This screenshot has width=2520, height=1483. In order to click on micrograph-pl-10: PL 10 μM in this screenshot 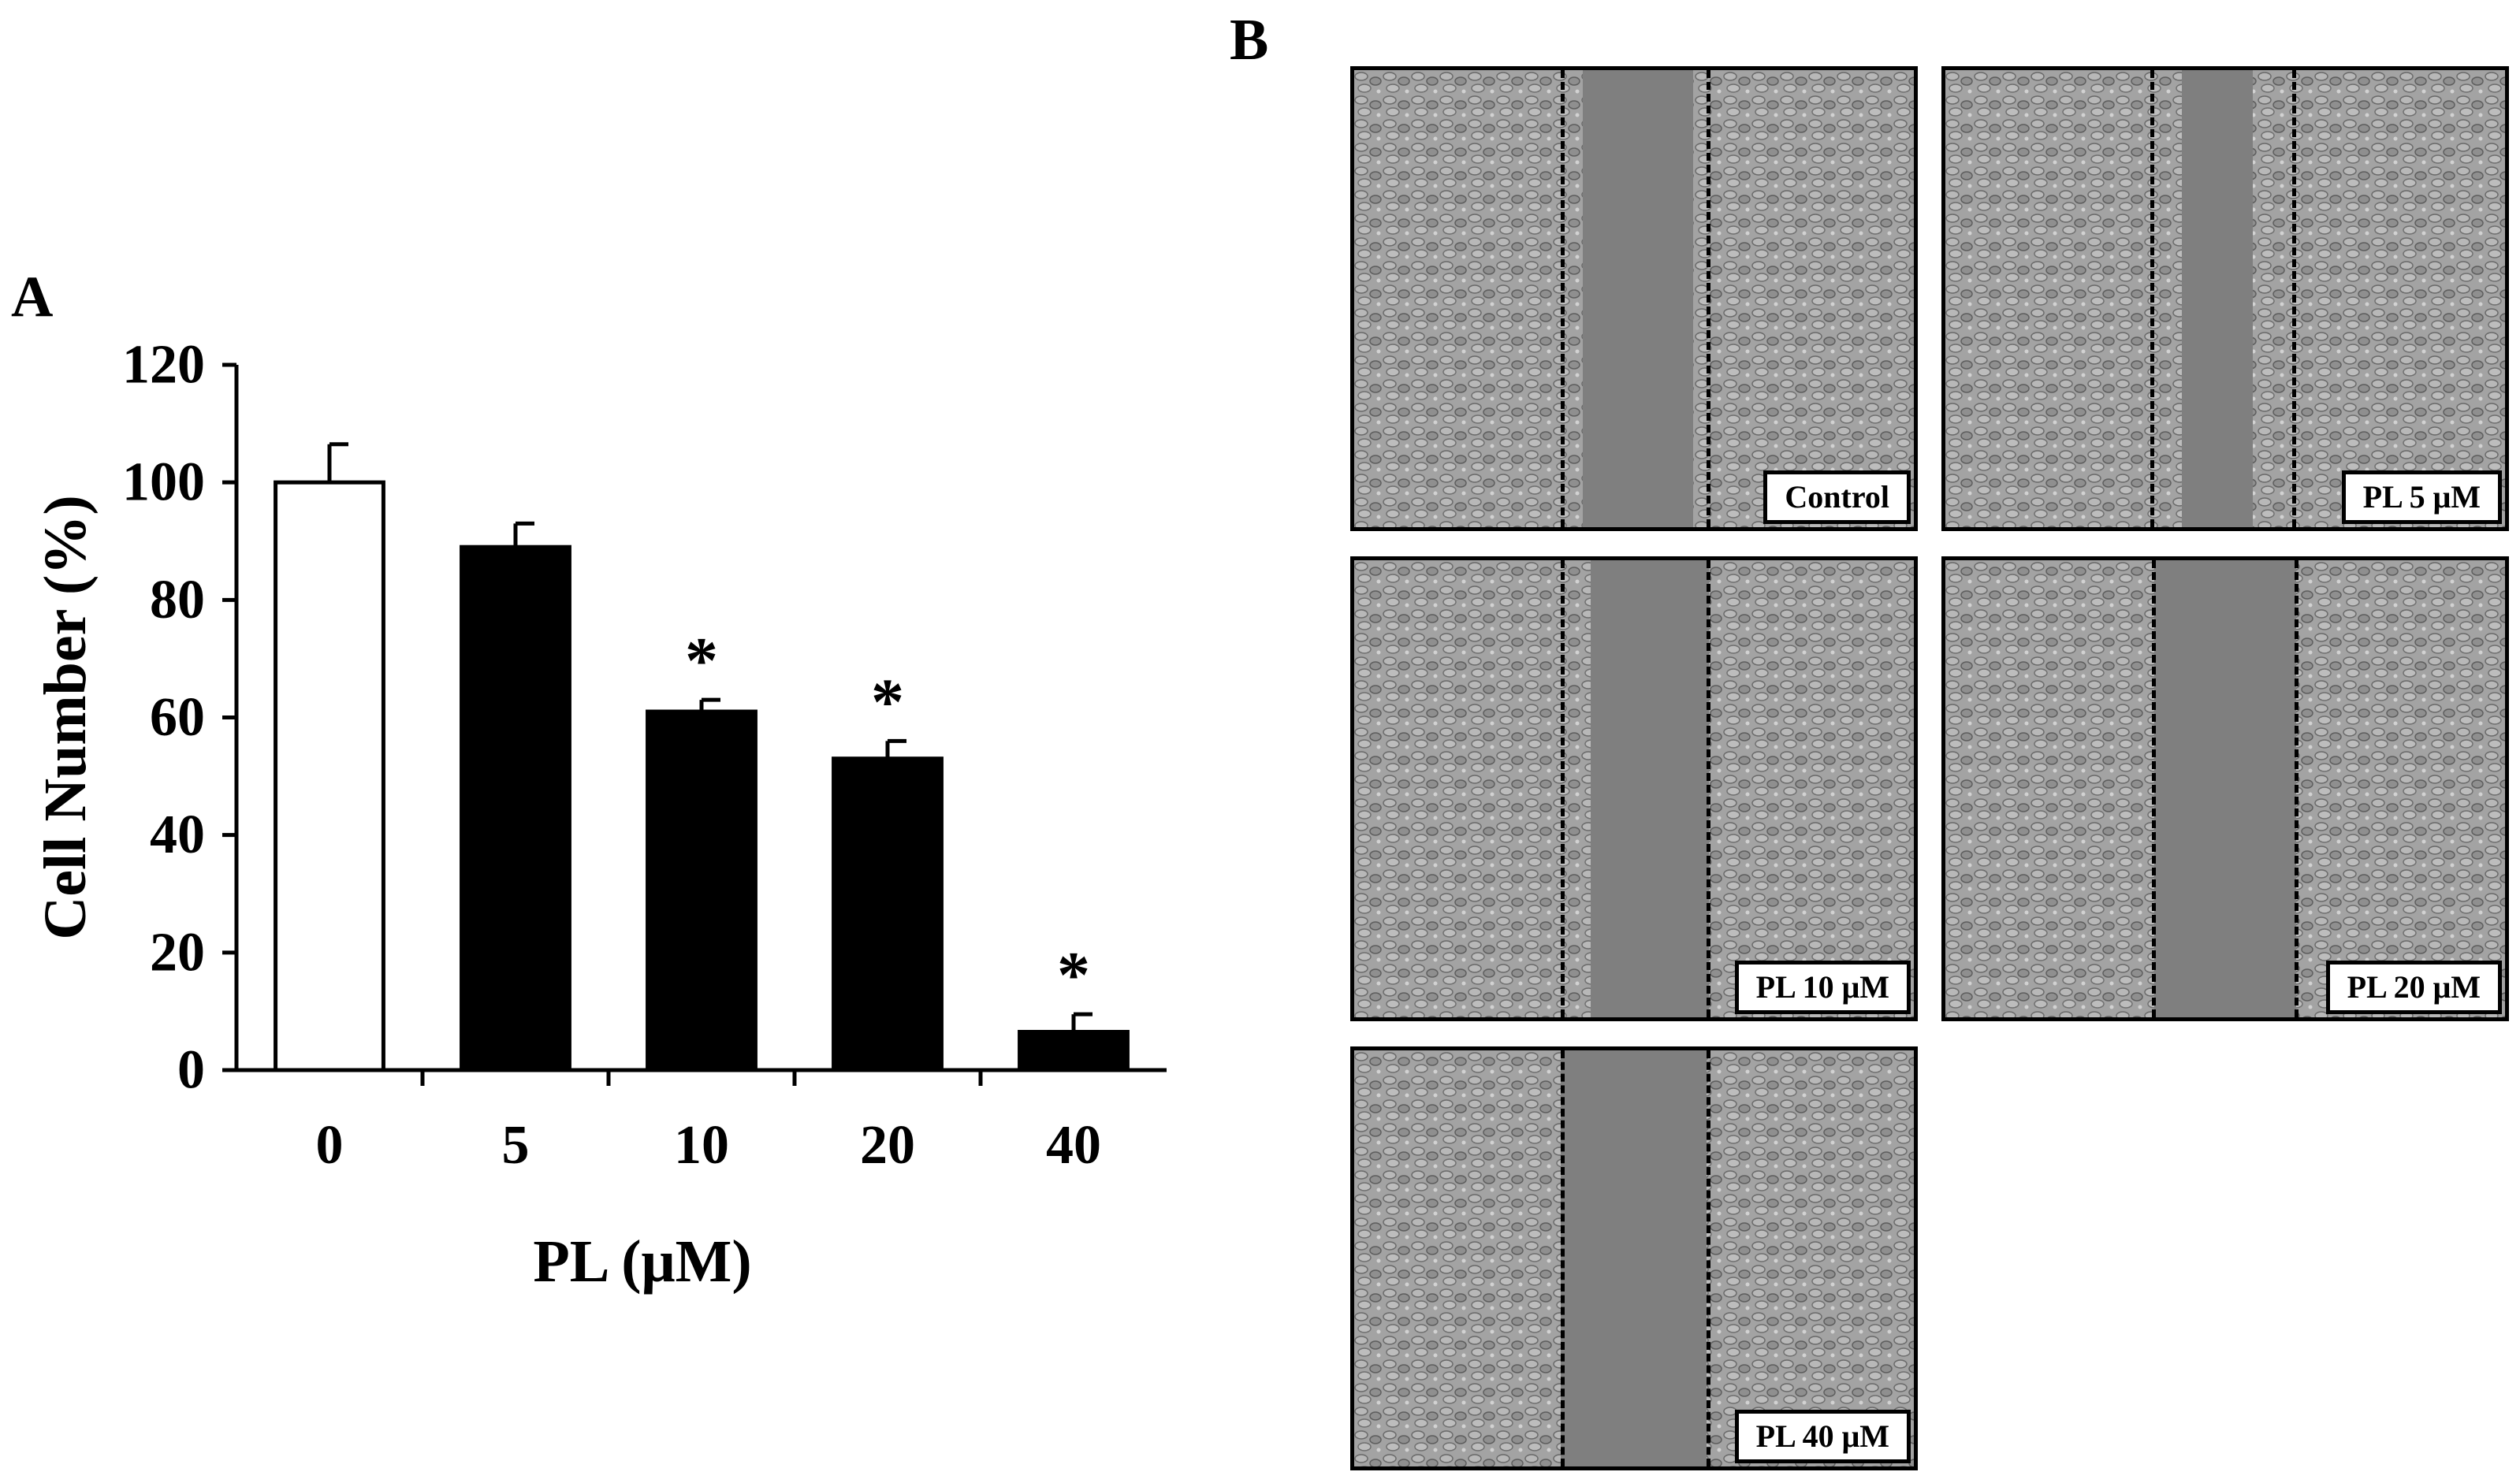, I will do `click(1634, 788)`.